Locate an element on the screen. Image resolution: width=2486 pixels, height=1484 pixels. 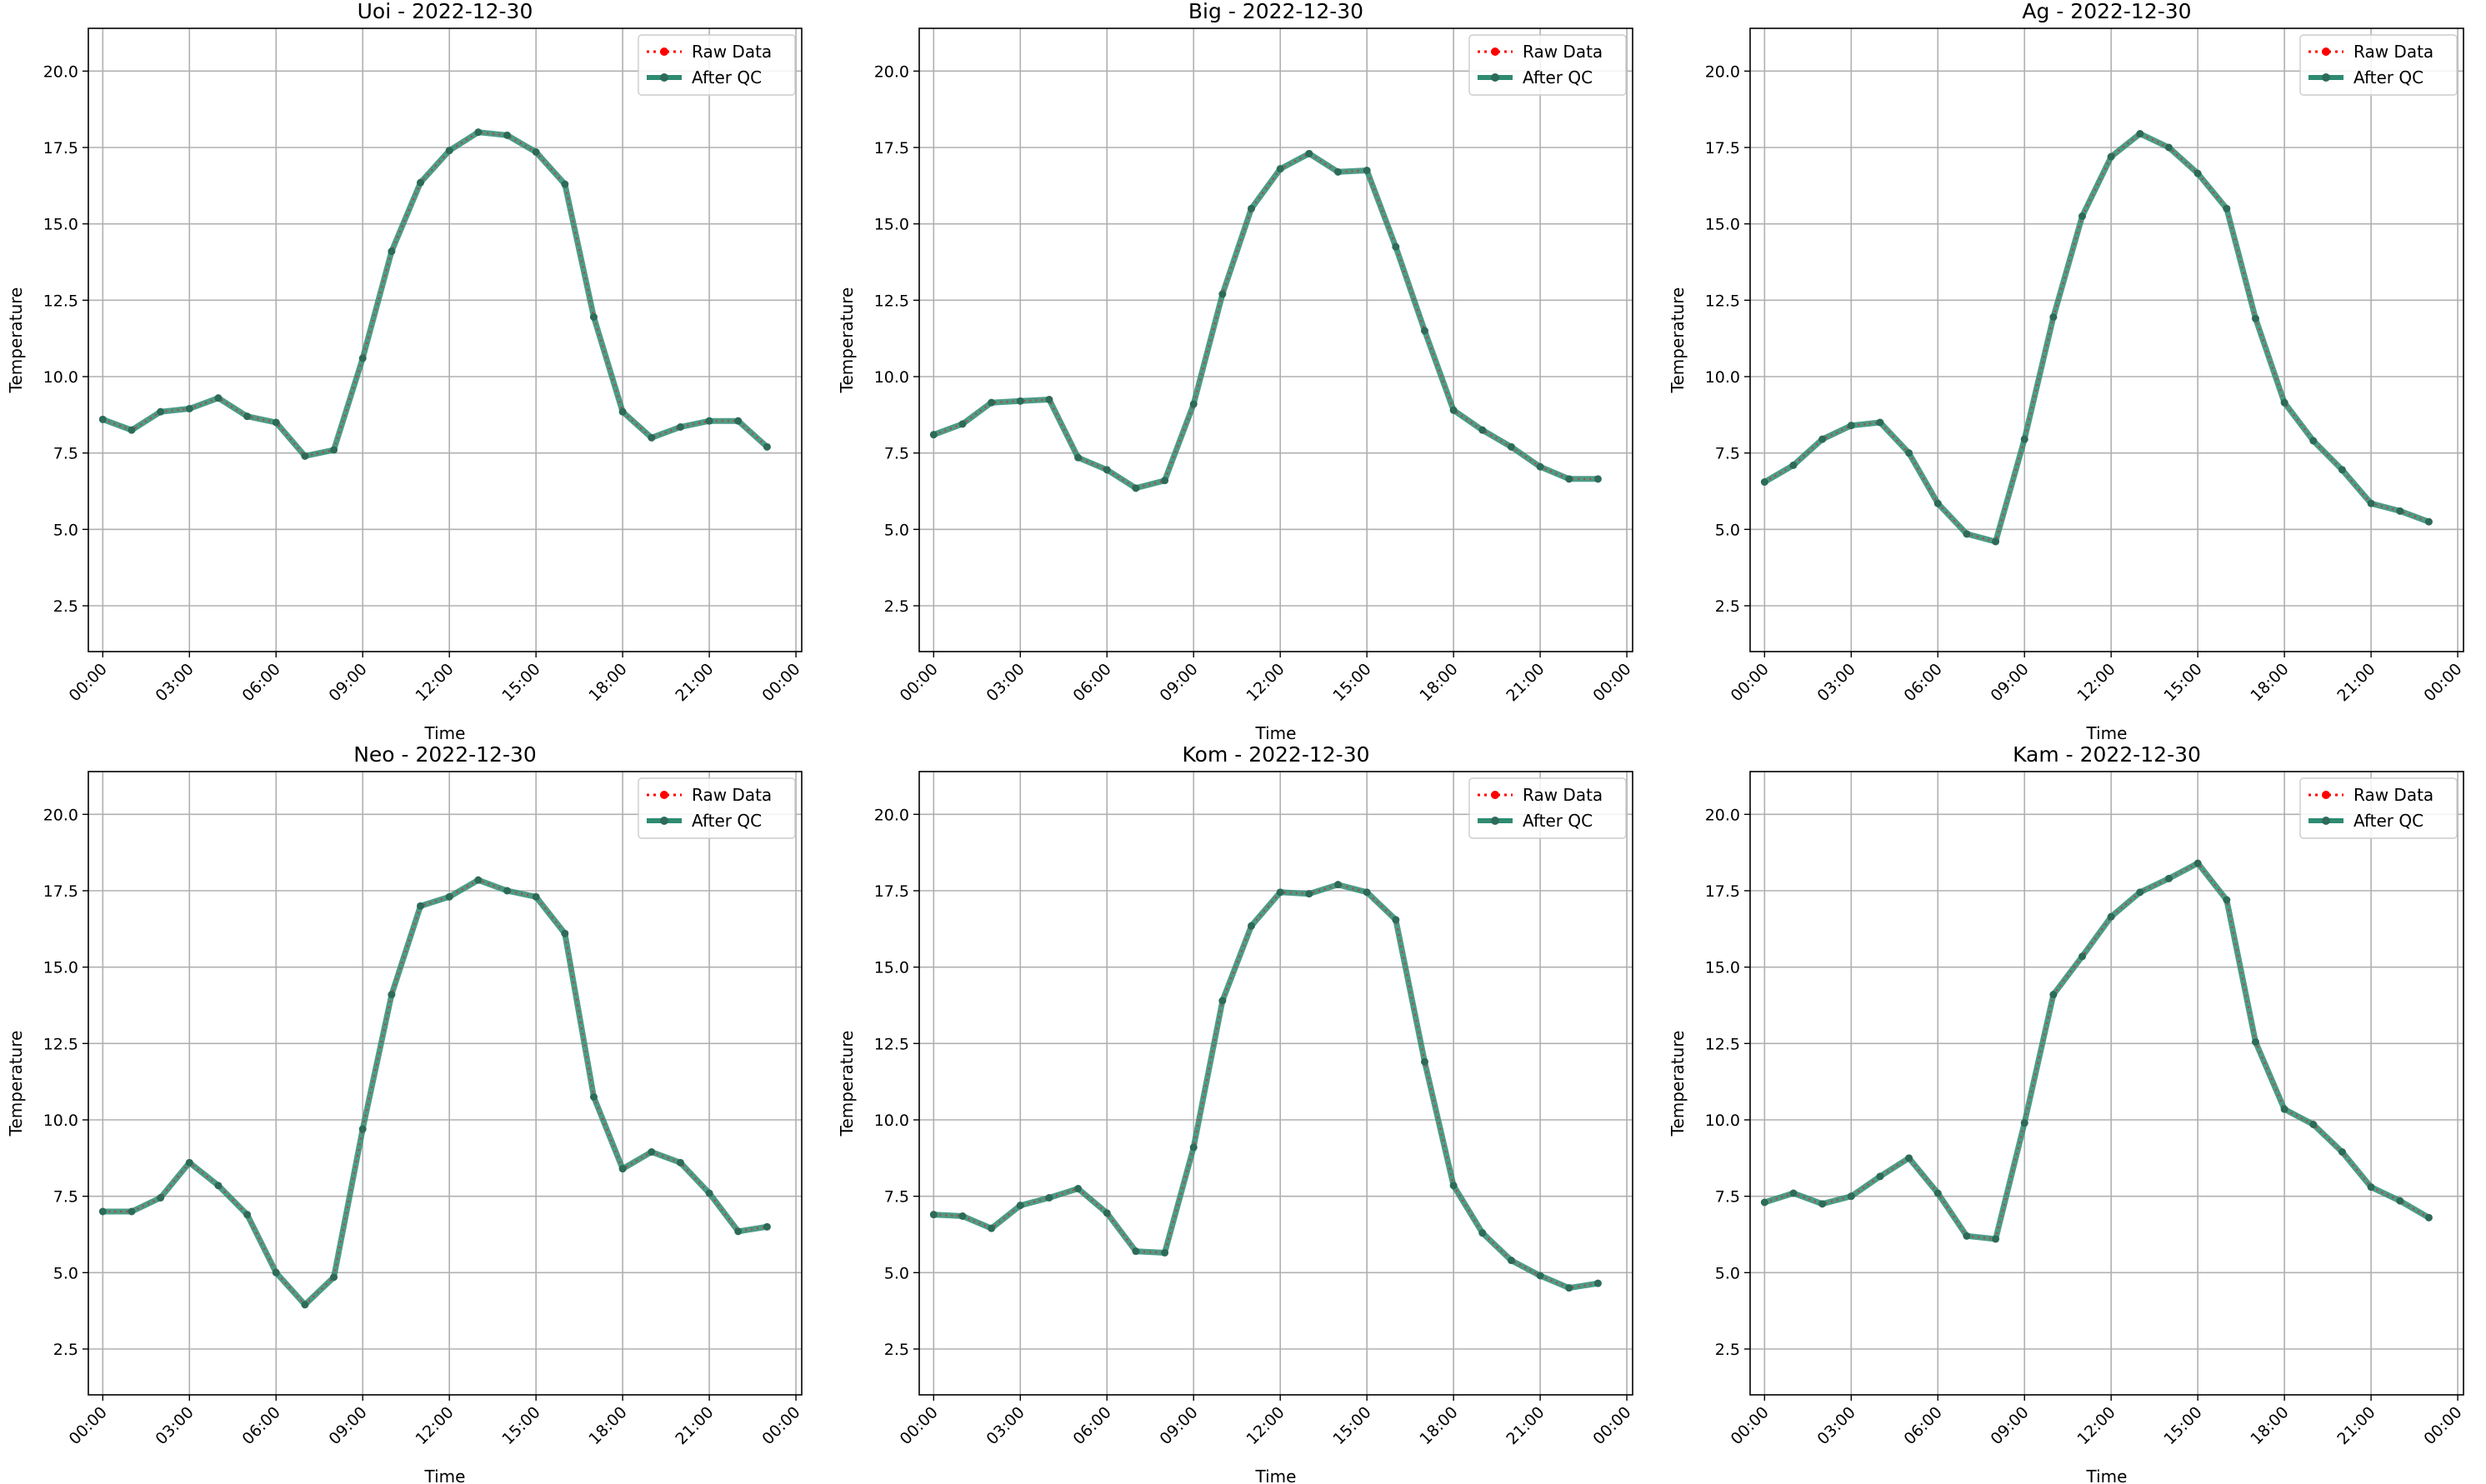
subplot-title: Neo - 2022-12-30 is located at coordinates (445, 755).